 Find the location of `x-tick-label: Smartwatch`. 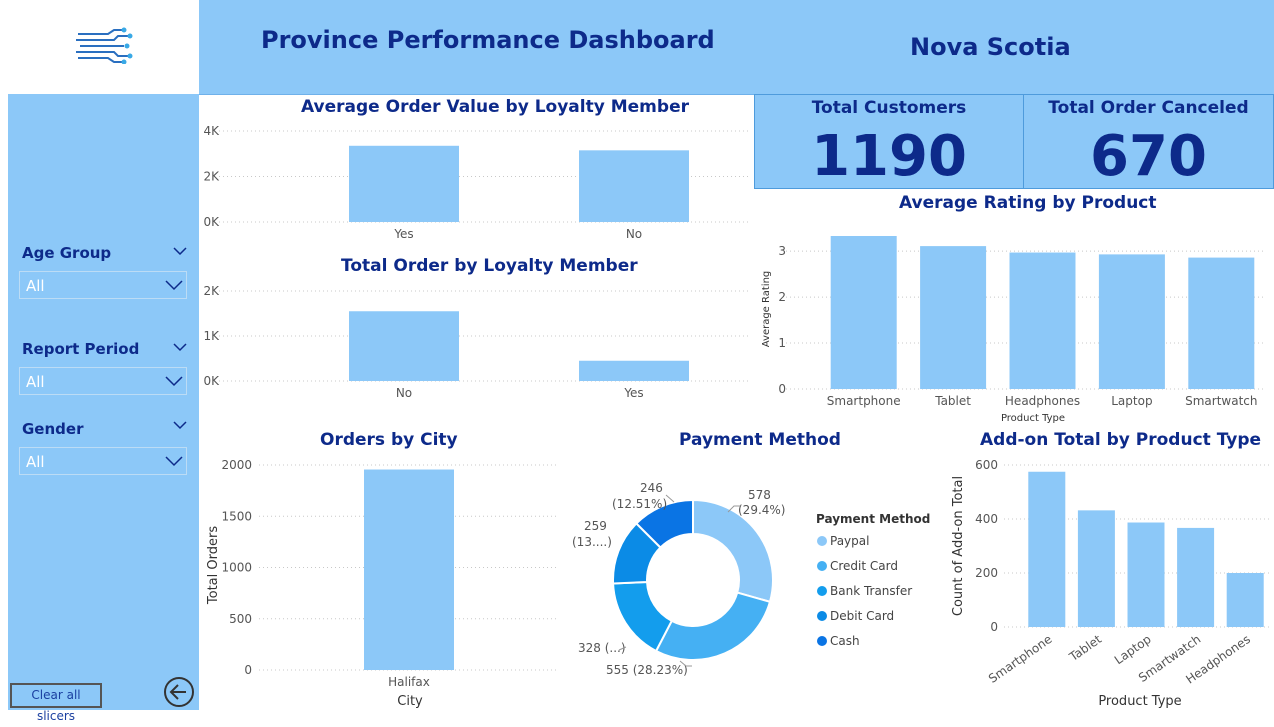

x-tick-label: Smartwatch is located at coordinates (1221, 401).